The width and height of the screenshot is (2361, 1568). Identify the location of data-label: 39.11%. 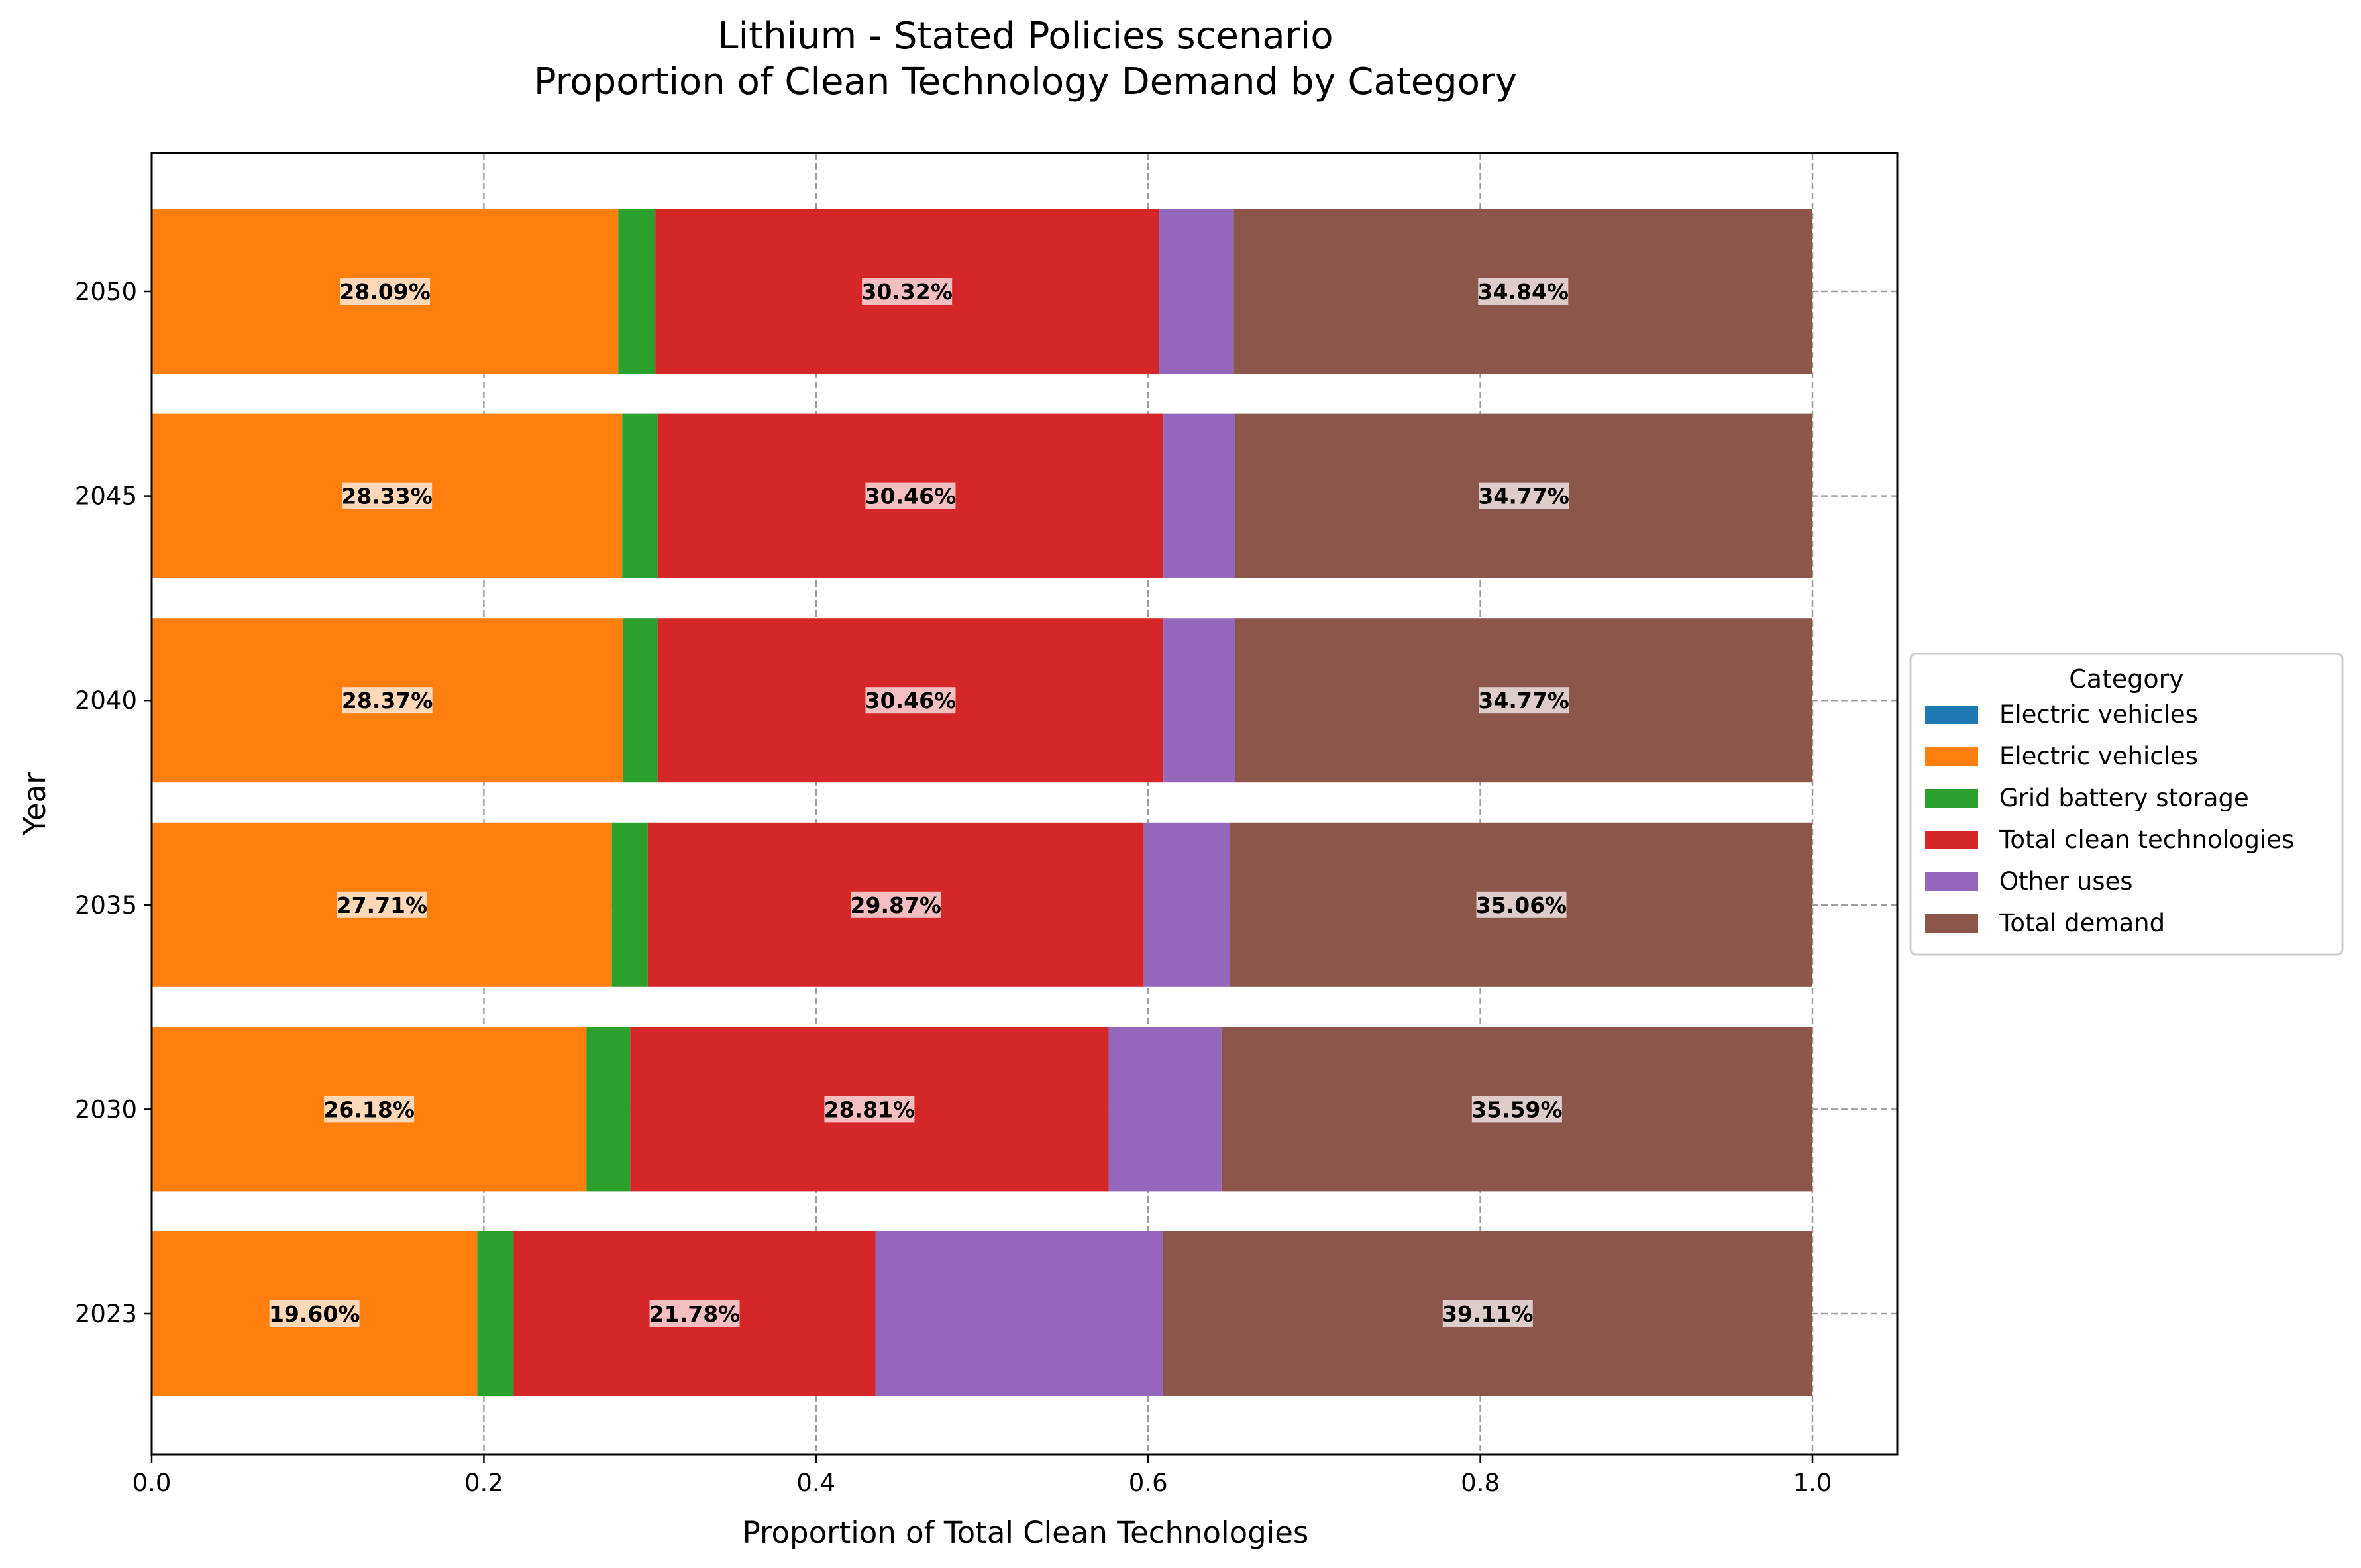
(1487, 1314).